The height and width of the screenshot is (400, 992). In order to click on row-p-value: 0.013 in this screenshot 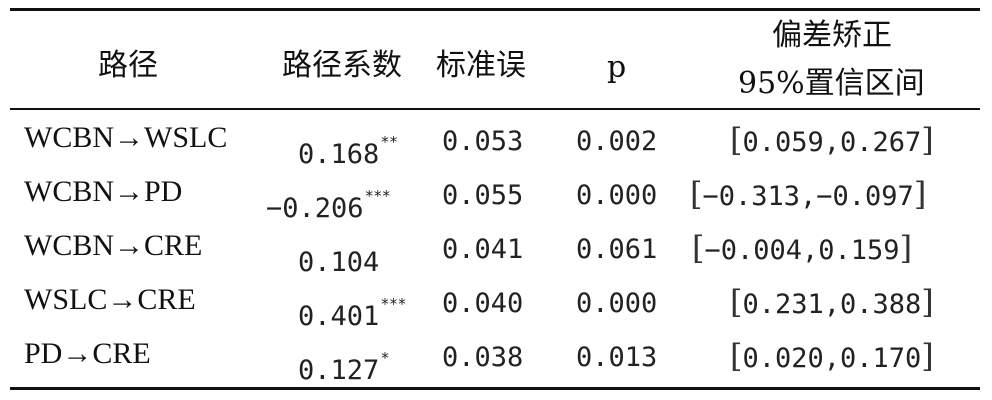, I will do `click(617, 357)`.